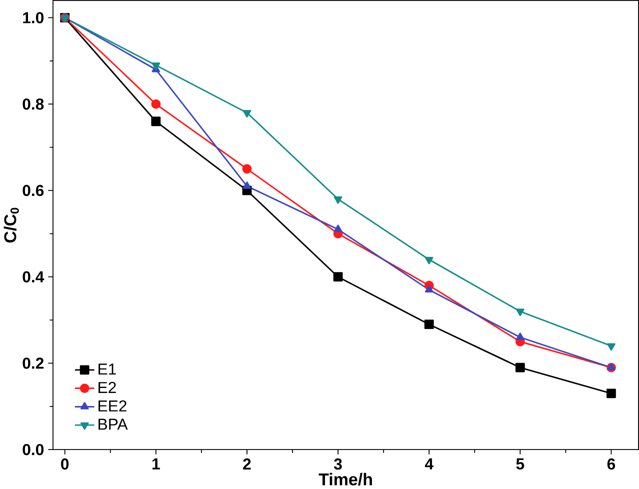 Image resolution: width=639 pixels, height=489 pixels. I want to click on y-tick-label: 0.6, so click(33, 190).